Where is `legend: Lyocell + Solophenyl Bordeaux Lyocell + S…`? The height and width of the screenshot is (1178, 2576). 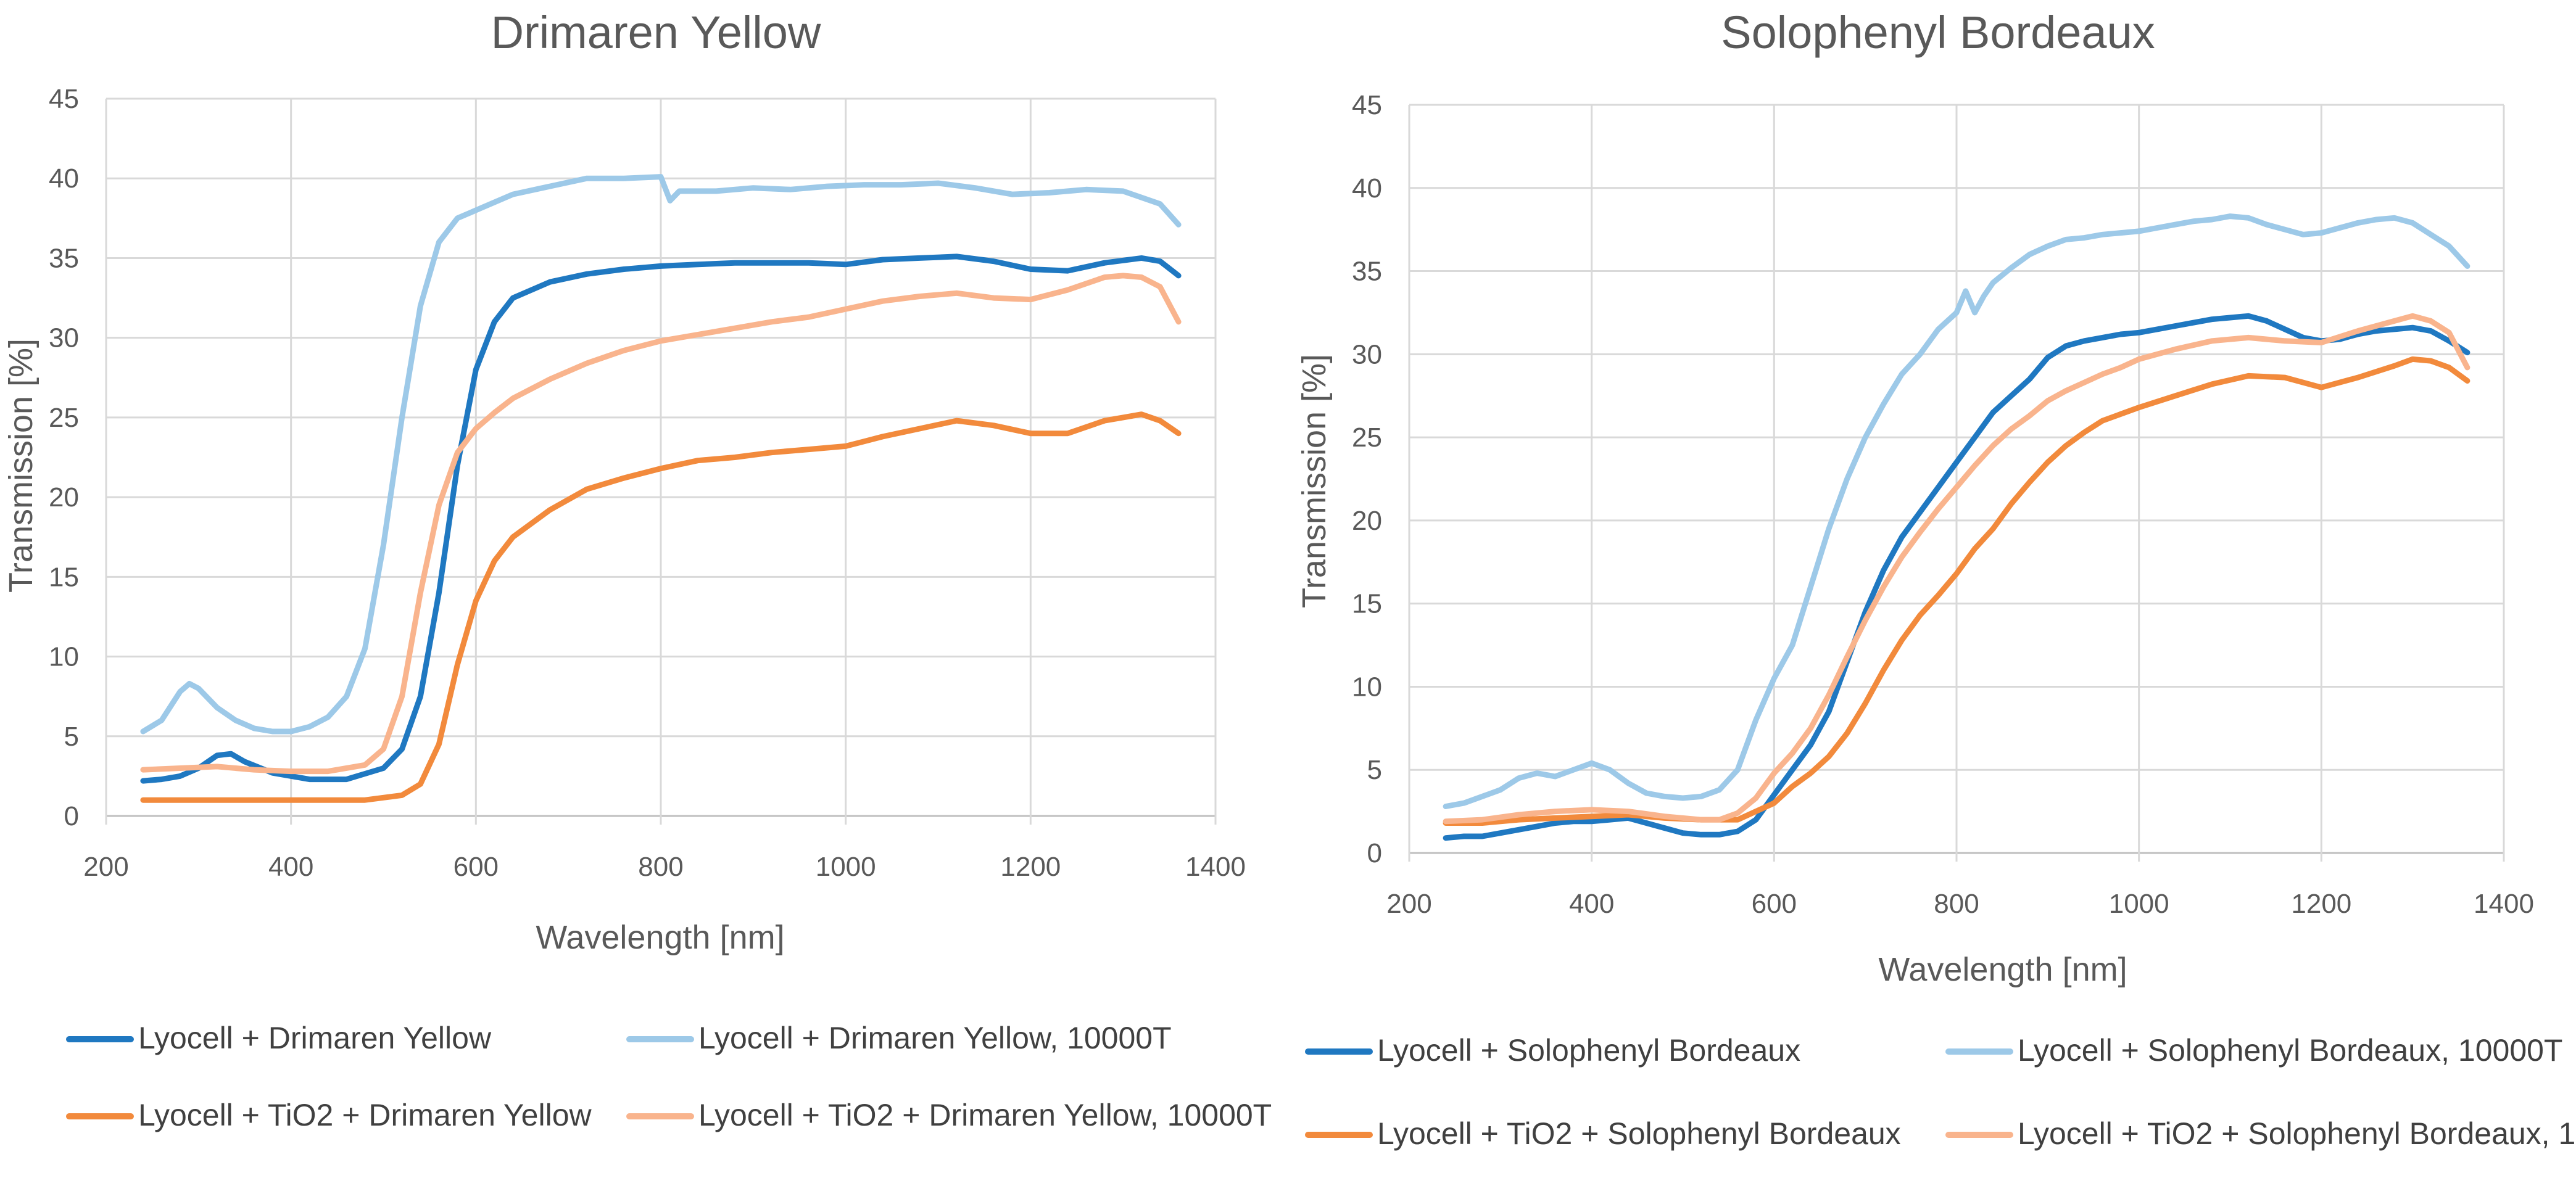
legend: Lyocell + Solophenyl Bordeaux Lyocell + S… is located at coordinates (1941, 1092).